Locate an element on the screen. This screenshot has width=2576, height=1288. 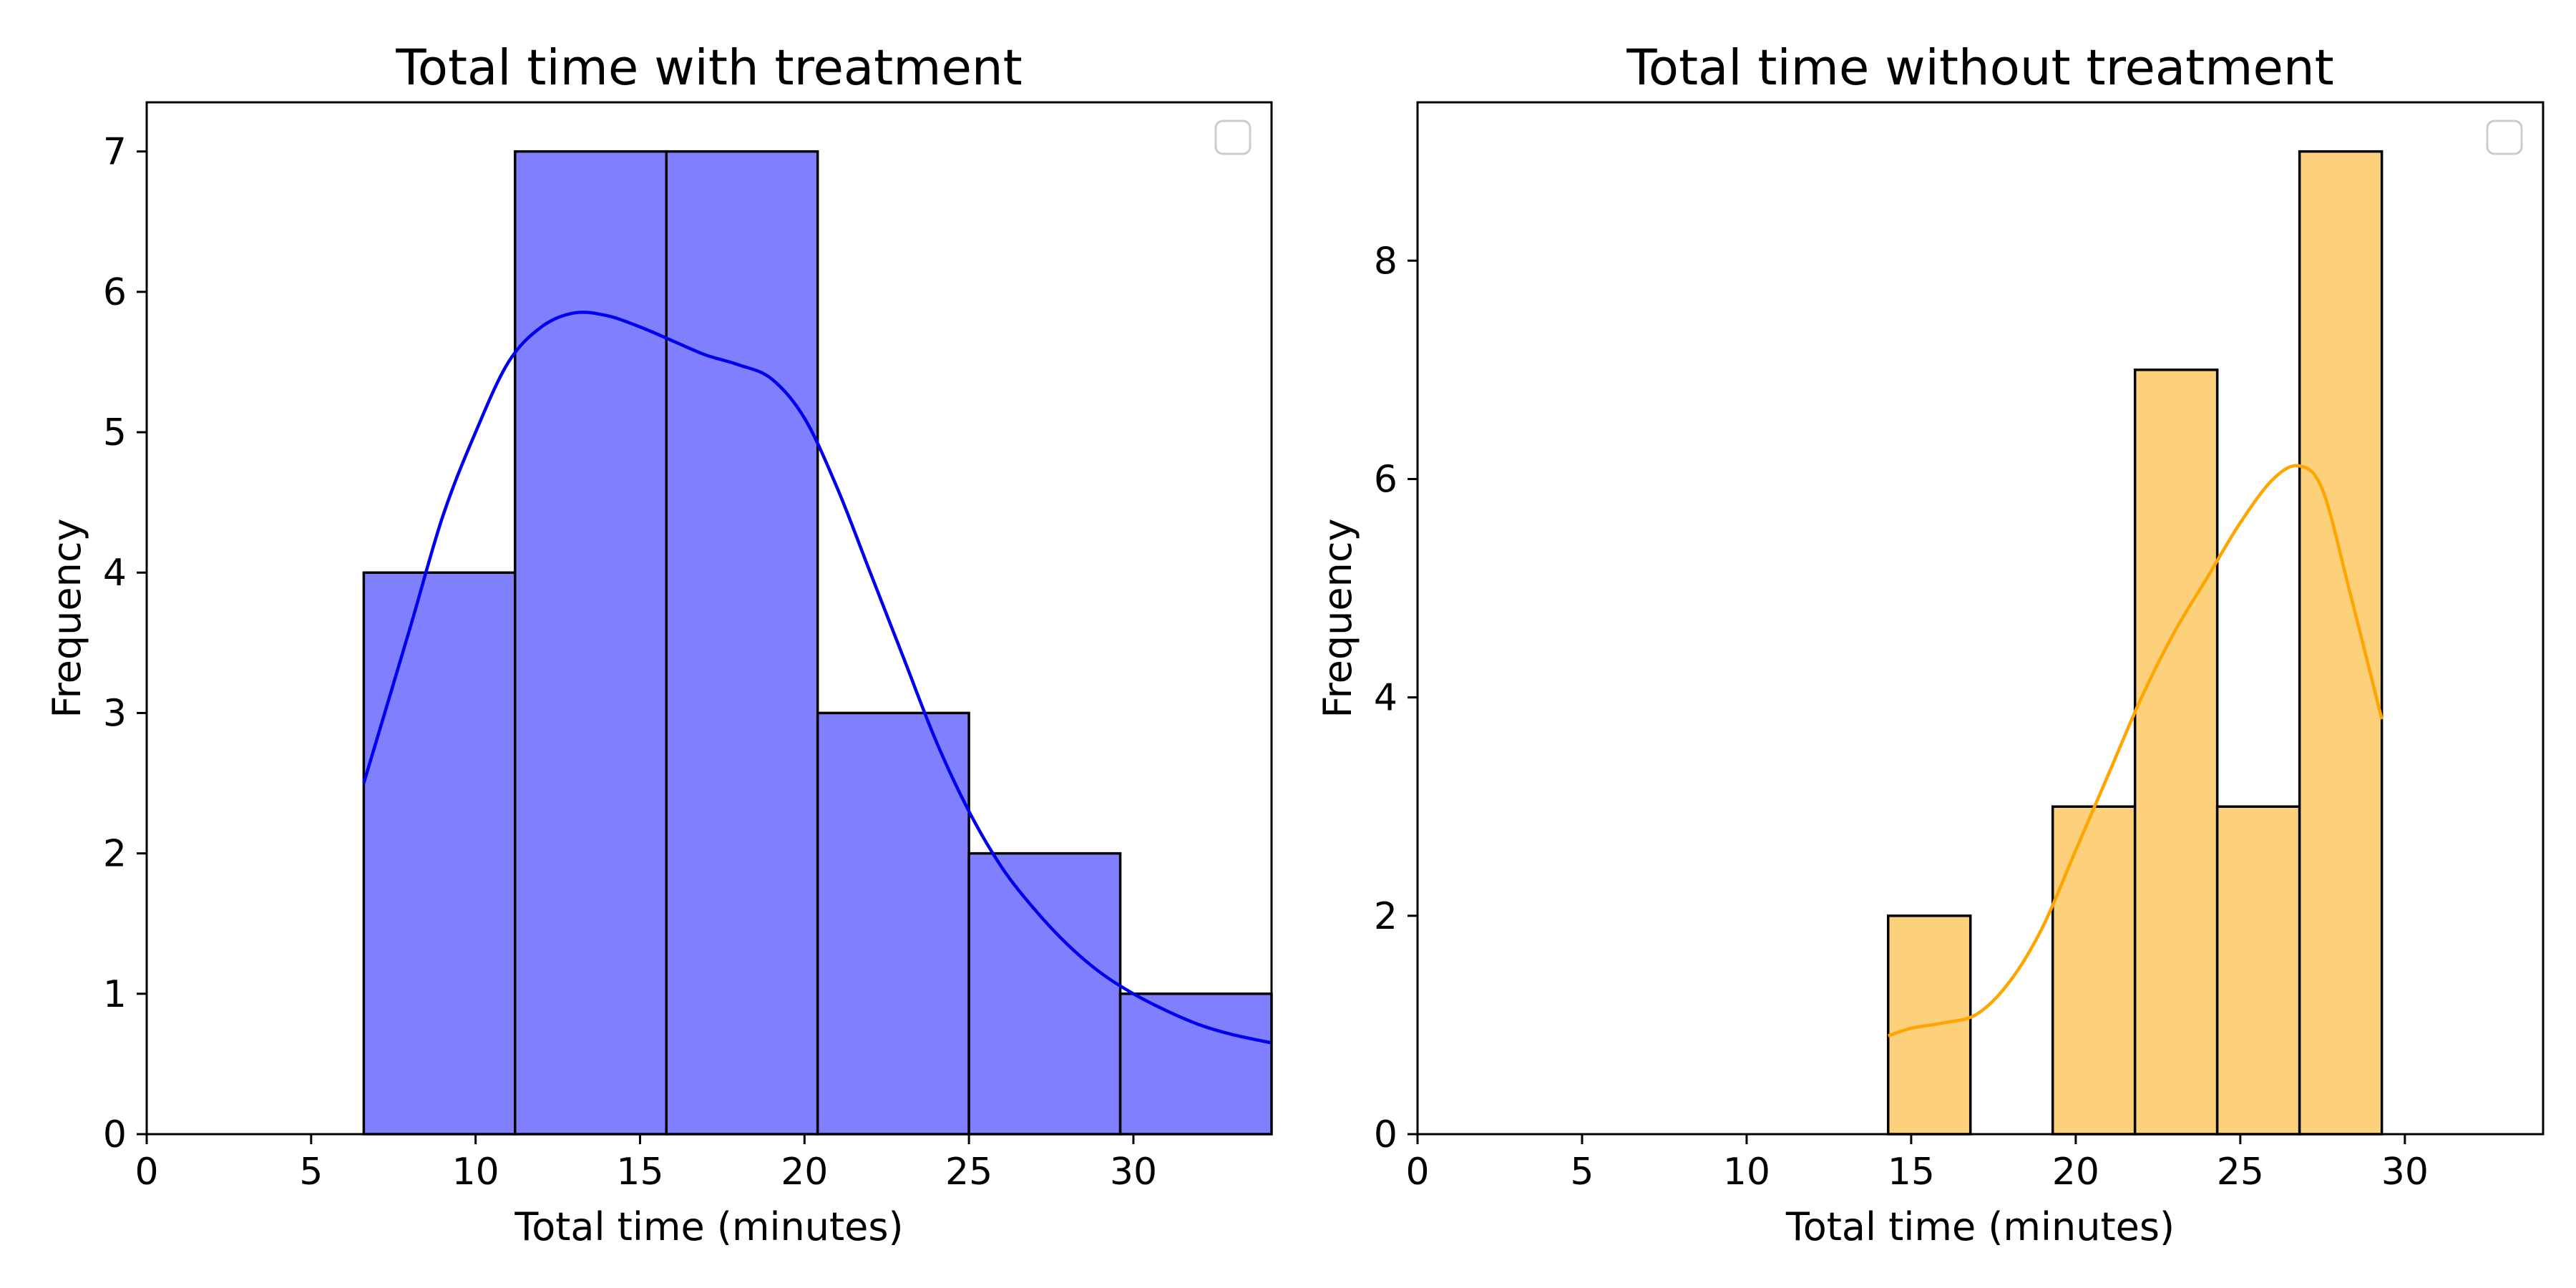
chart-title: Total time with treatment is located at coordinates (708, 68).